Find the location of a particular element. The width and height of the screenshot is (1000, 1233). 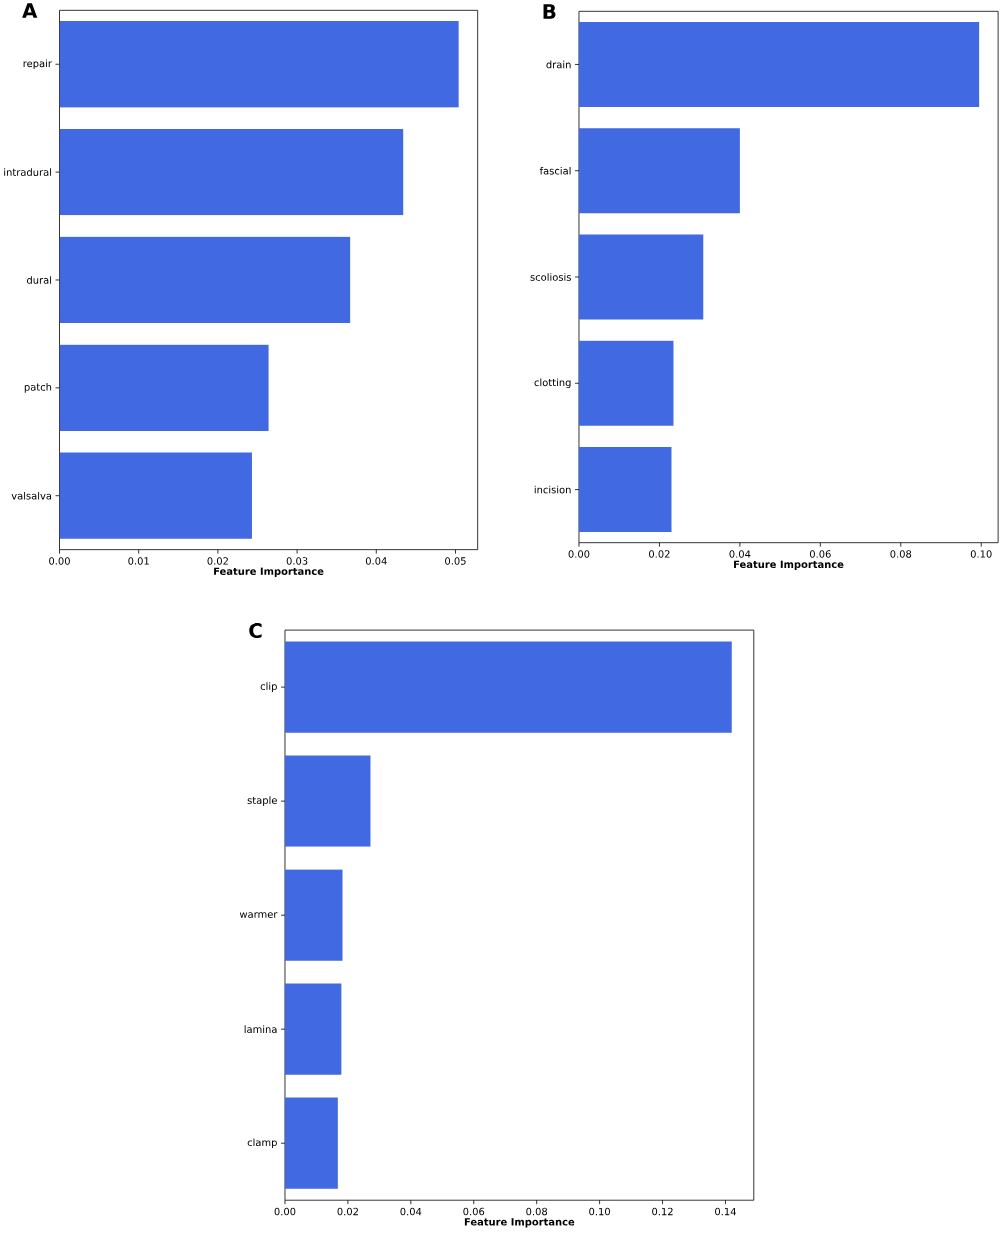

x-tick-label: 0.05 is located at coordinates (455, 561).